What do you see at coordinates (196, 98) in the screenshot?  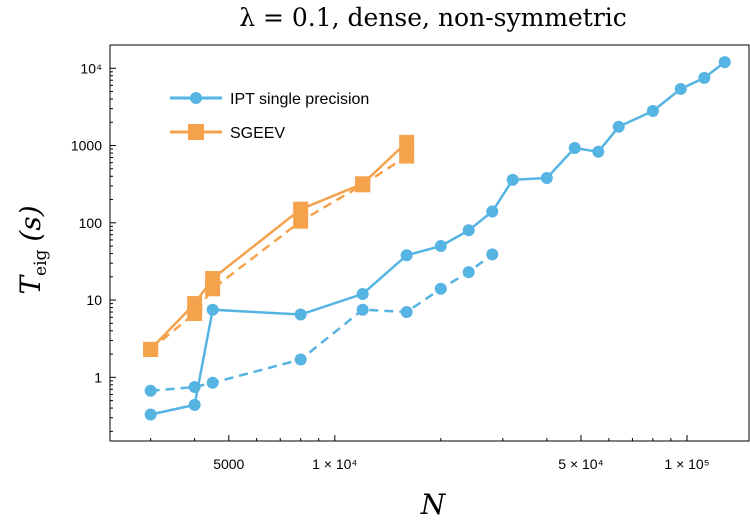 I see `legend-marker-circle` at bounding box center [196, 98].